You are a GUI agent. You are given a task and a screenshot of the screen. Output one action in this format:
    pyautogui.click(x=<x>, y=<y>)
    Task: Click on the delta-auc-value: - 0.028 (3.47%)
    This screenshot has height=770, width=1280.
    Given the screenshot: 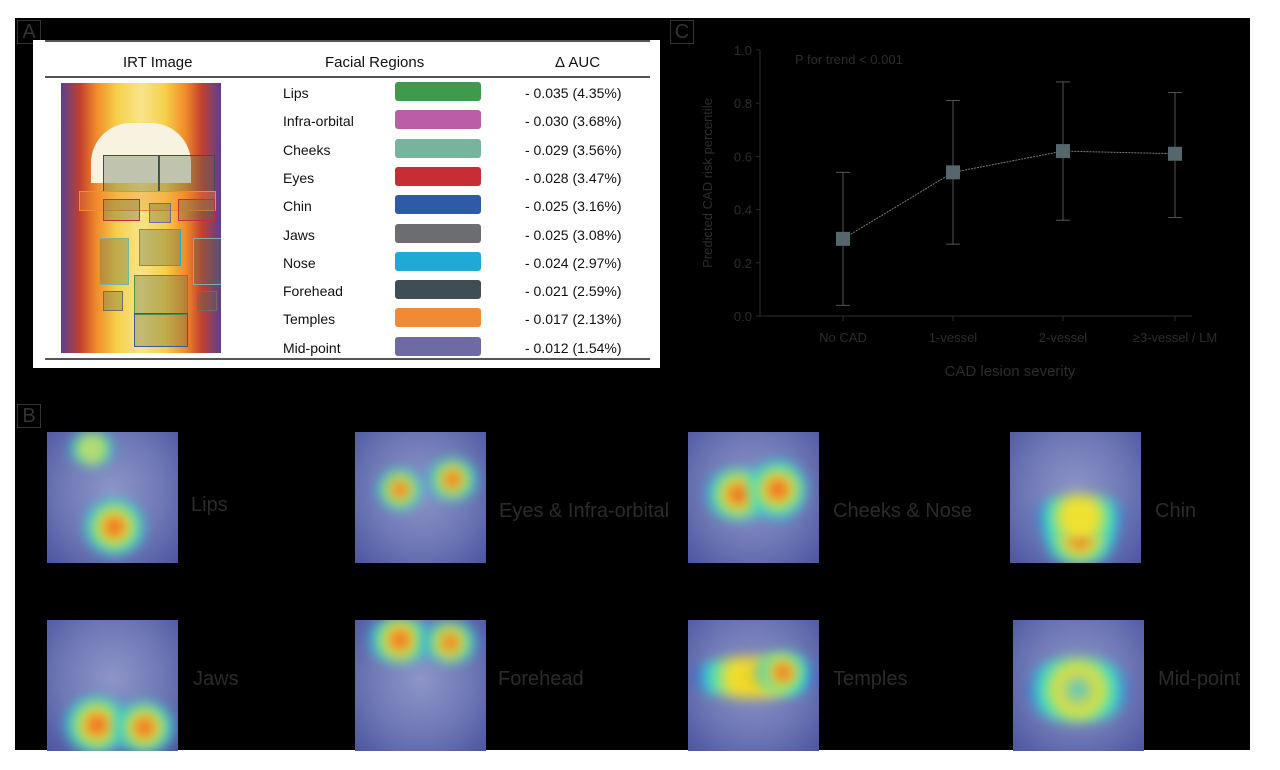 What is the action you would take?
    pyautogui.click(x=573, y=177)
    